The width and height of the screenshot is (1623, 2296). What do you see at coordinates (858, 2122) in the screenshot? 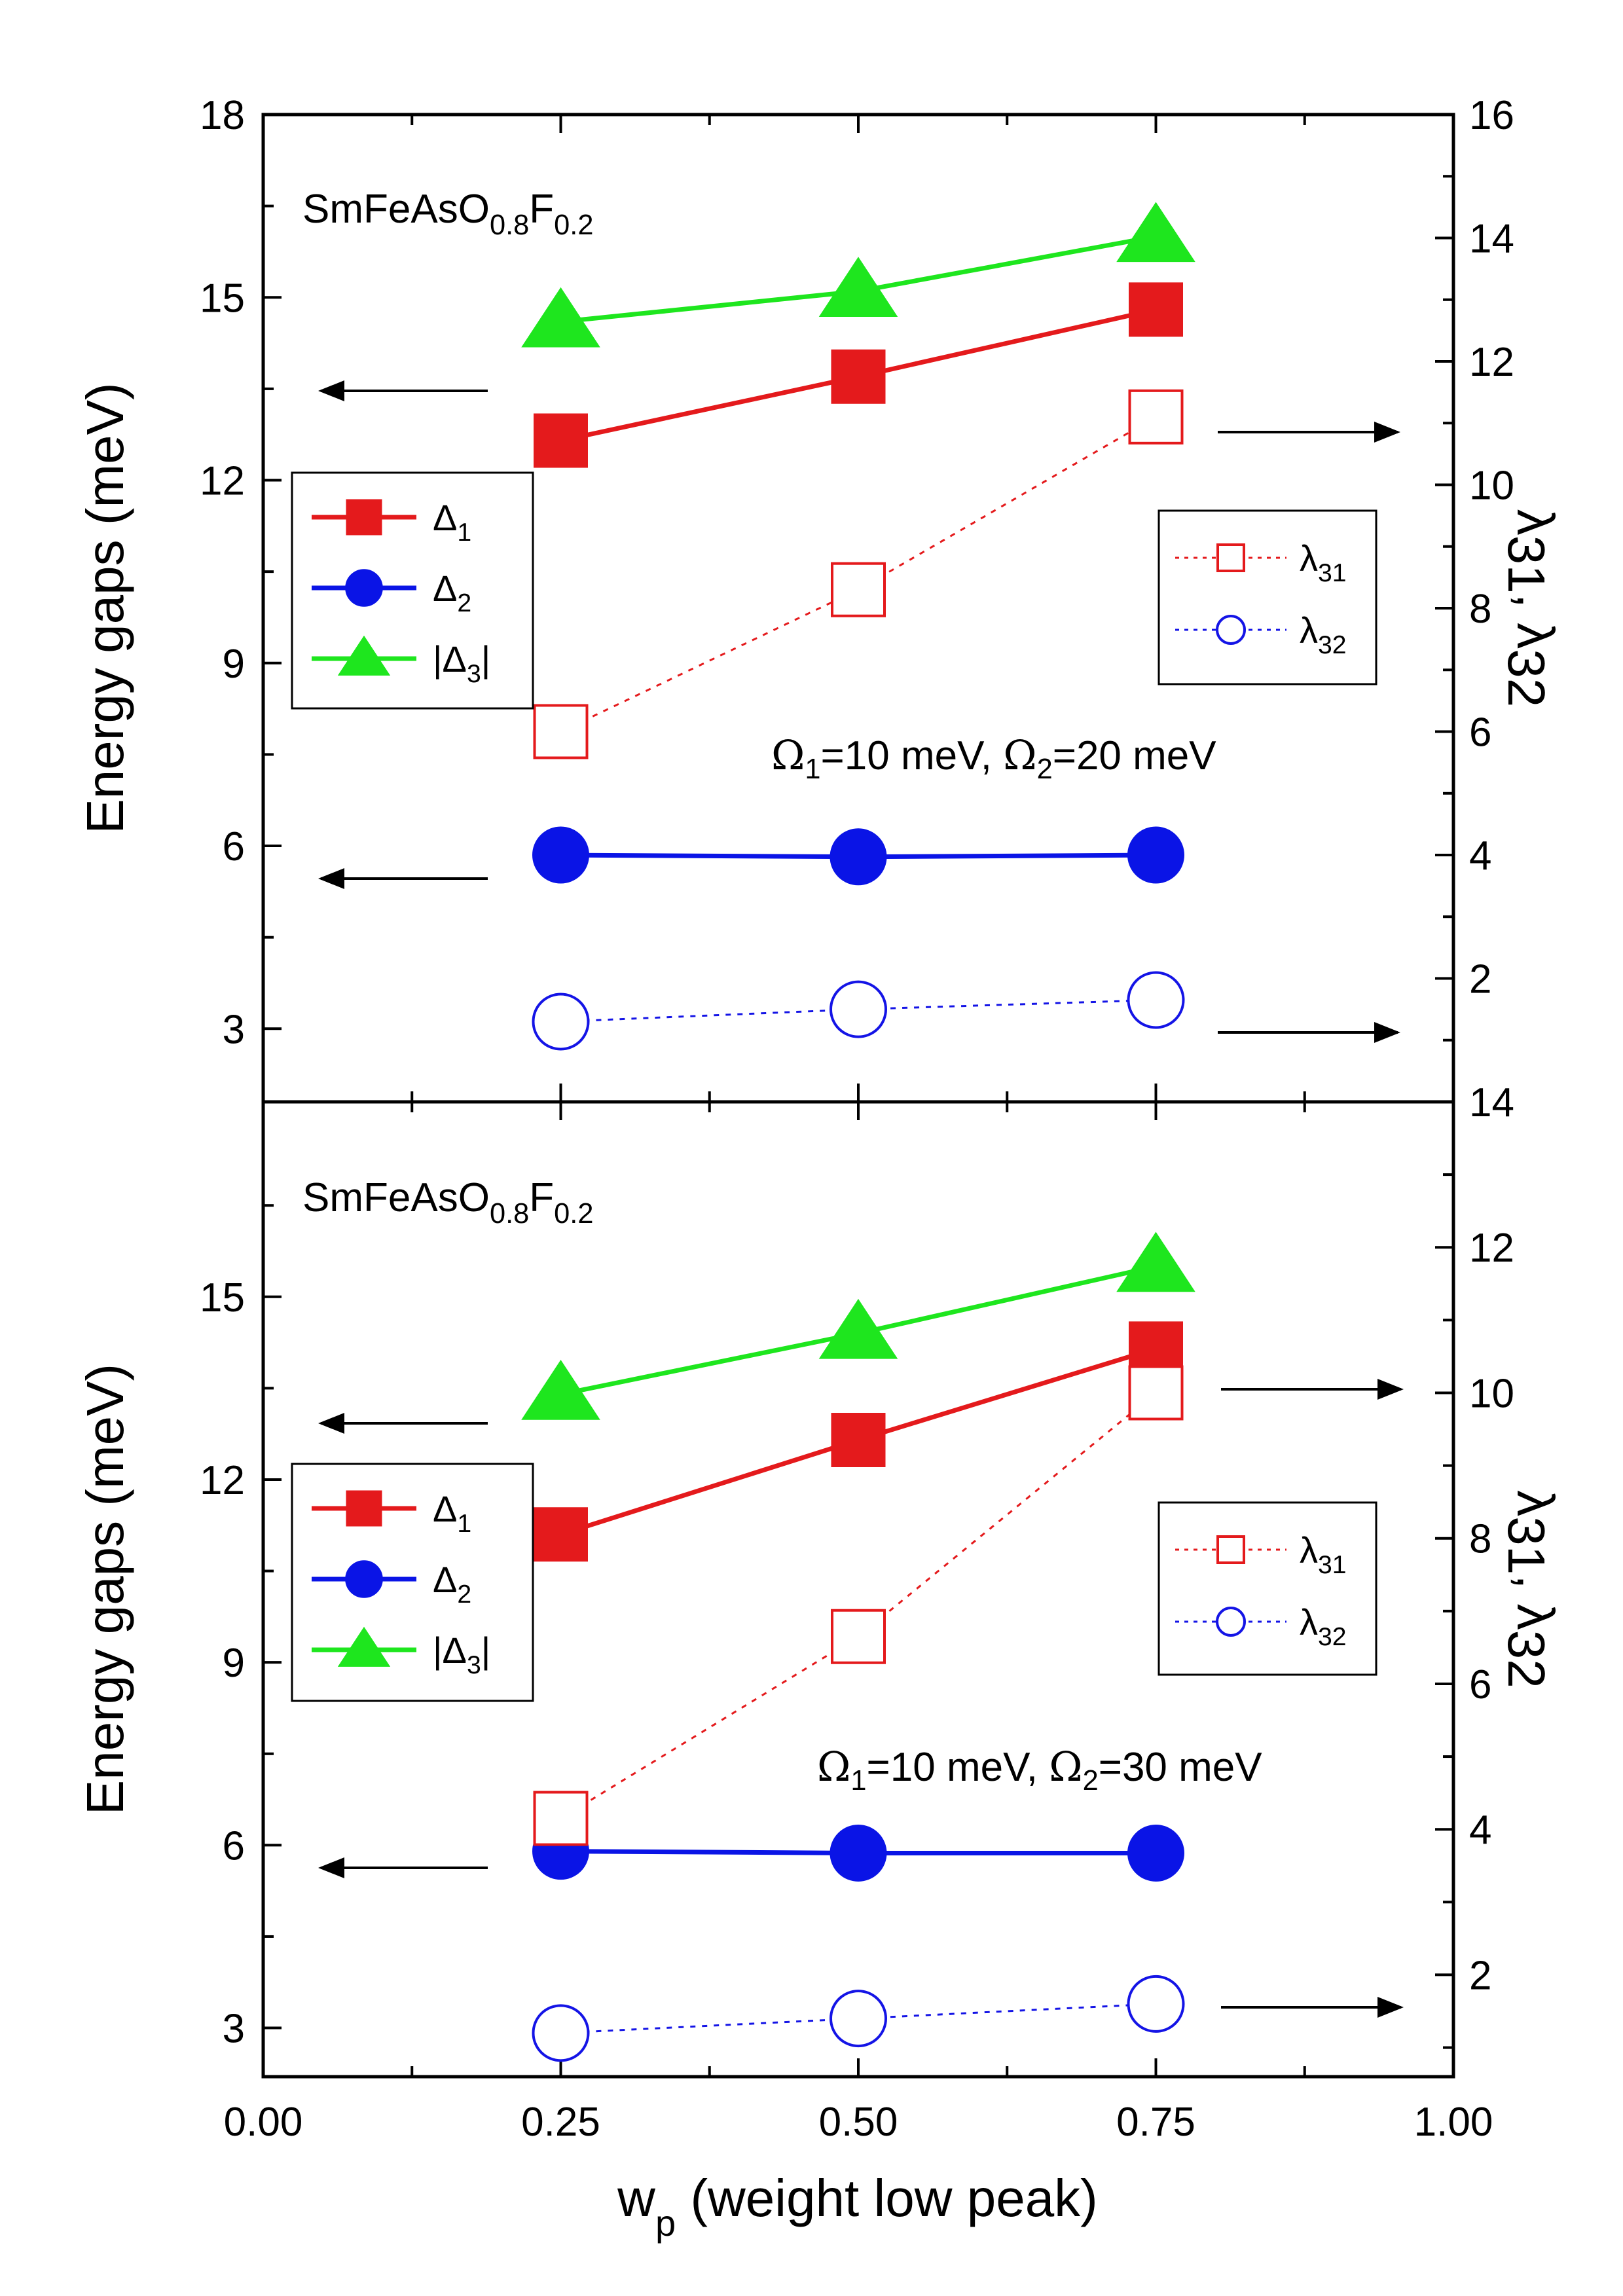
I see `x-tick-label: 0.50` at bounding box center [858, 2122].